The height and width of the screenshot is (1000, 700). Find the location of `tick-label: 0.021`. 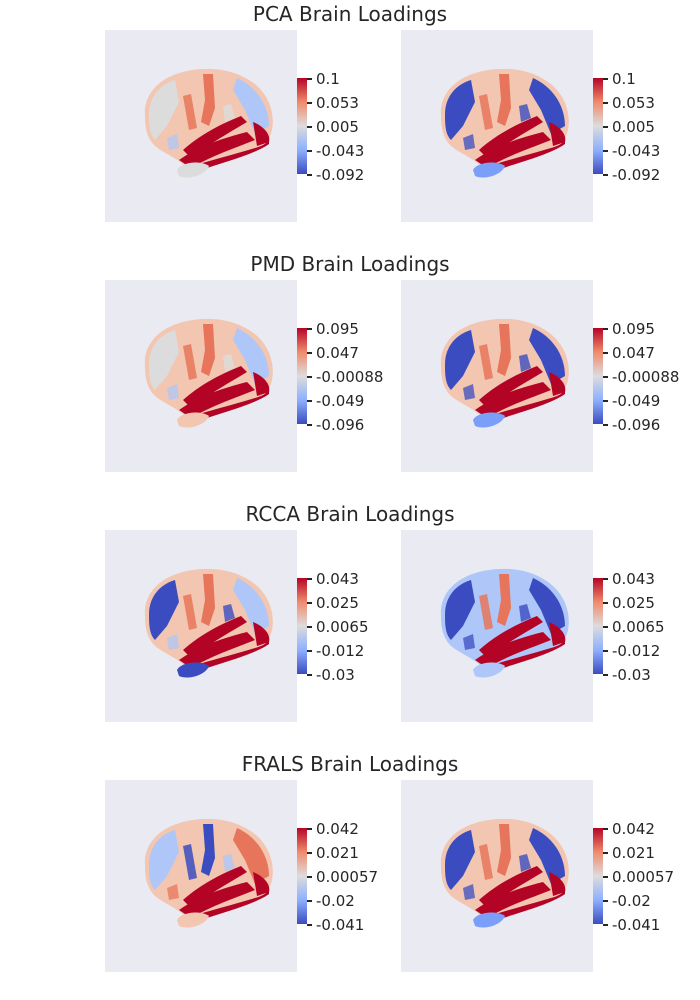

tick-label: 0.021 is located at coordinates (633, 853).